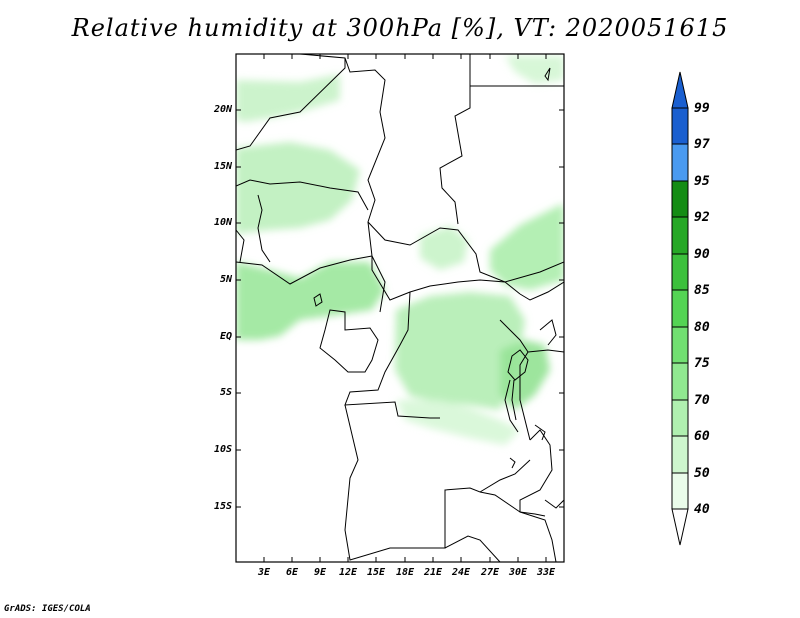 The width and height of the screenshot is (800, 618). What do you see at coordinates (527, 247) in the screenshot?
I see `humidity-east-region` at bounding box center [527, 247].